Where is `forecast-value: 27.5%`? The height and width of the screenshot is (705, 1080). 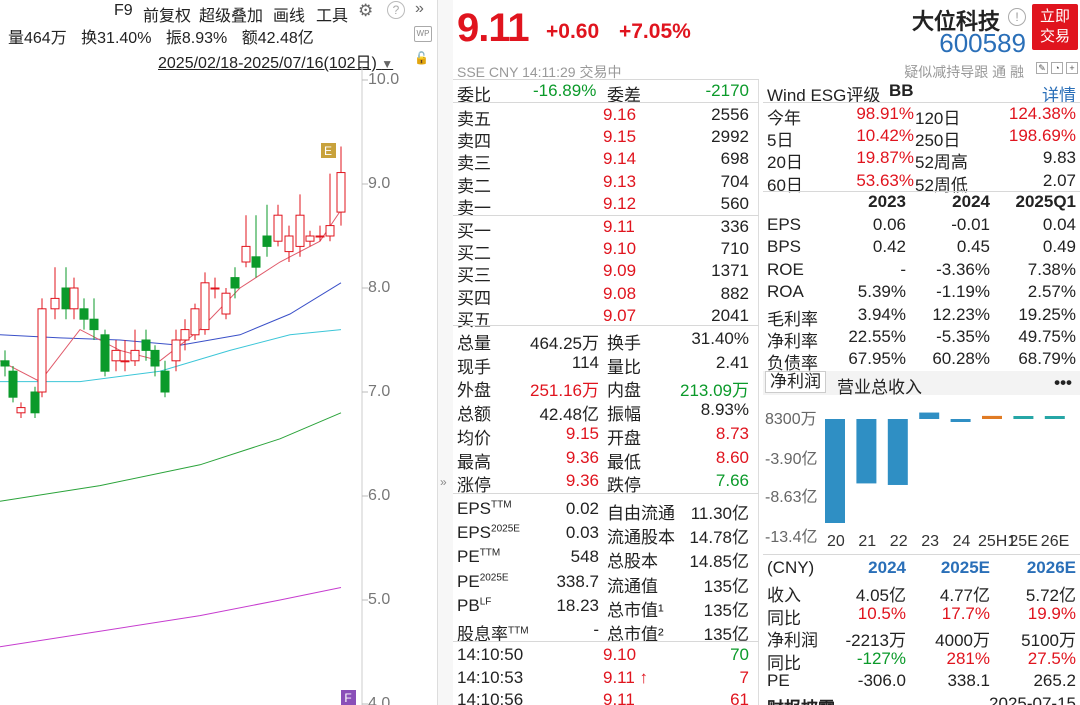
forecast-value: 27.5% is located at coordinates (1051, 658).